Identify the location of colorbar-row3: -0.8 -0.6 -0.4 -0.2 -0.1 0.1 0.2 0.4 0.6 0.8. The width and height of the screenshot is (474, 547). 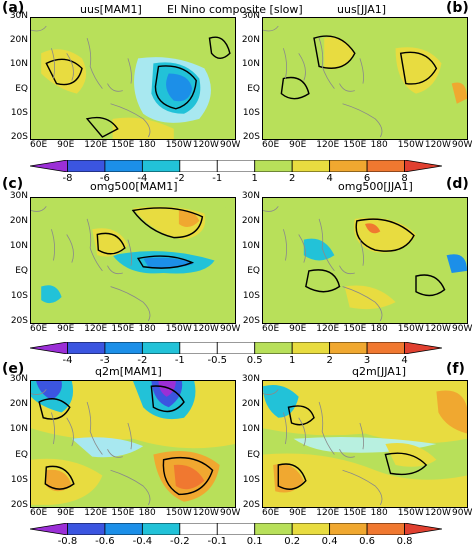
(236, 535).